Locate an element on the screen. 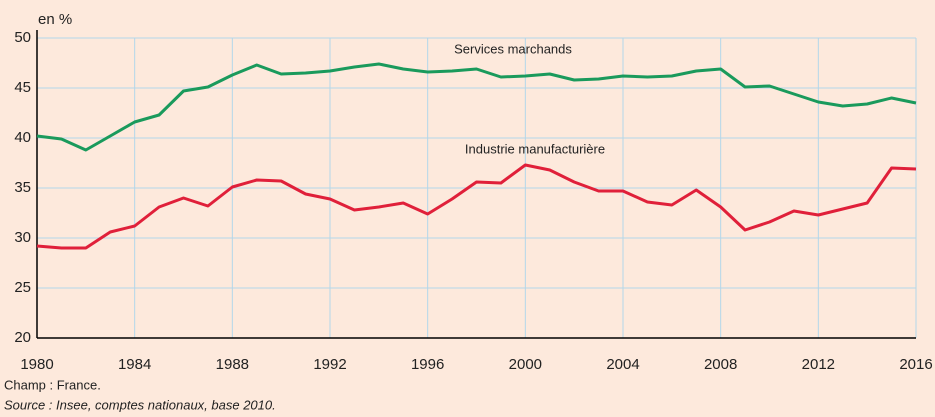 The height and width of the screenshot is (417, 935). note: Champ : France. is located at coordinates (52, 384).